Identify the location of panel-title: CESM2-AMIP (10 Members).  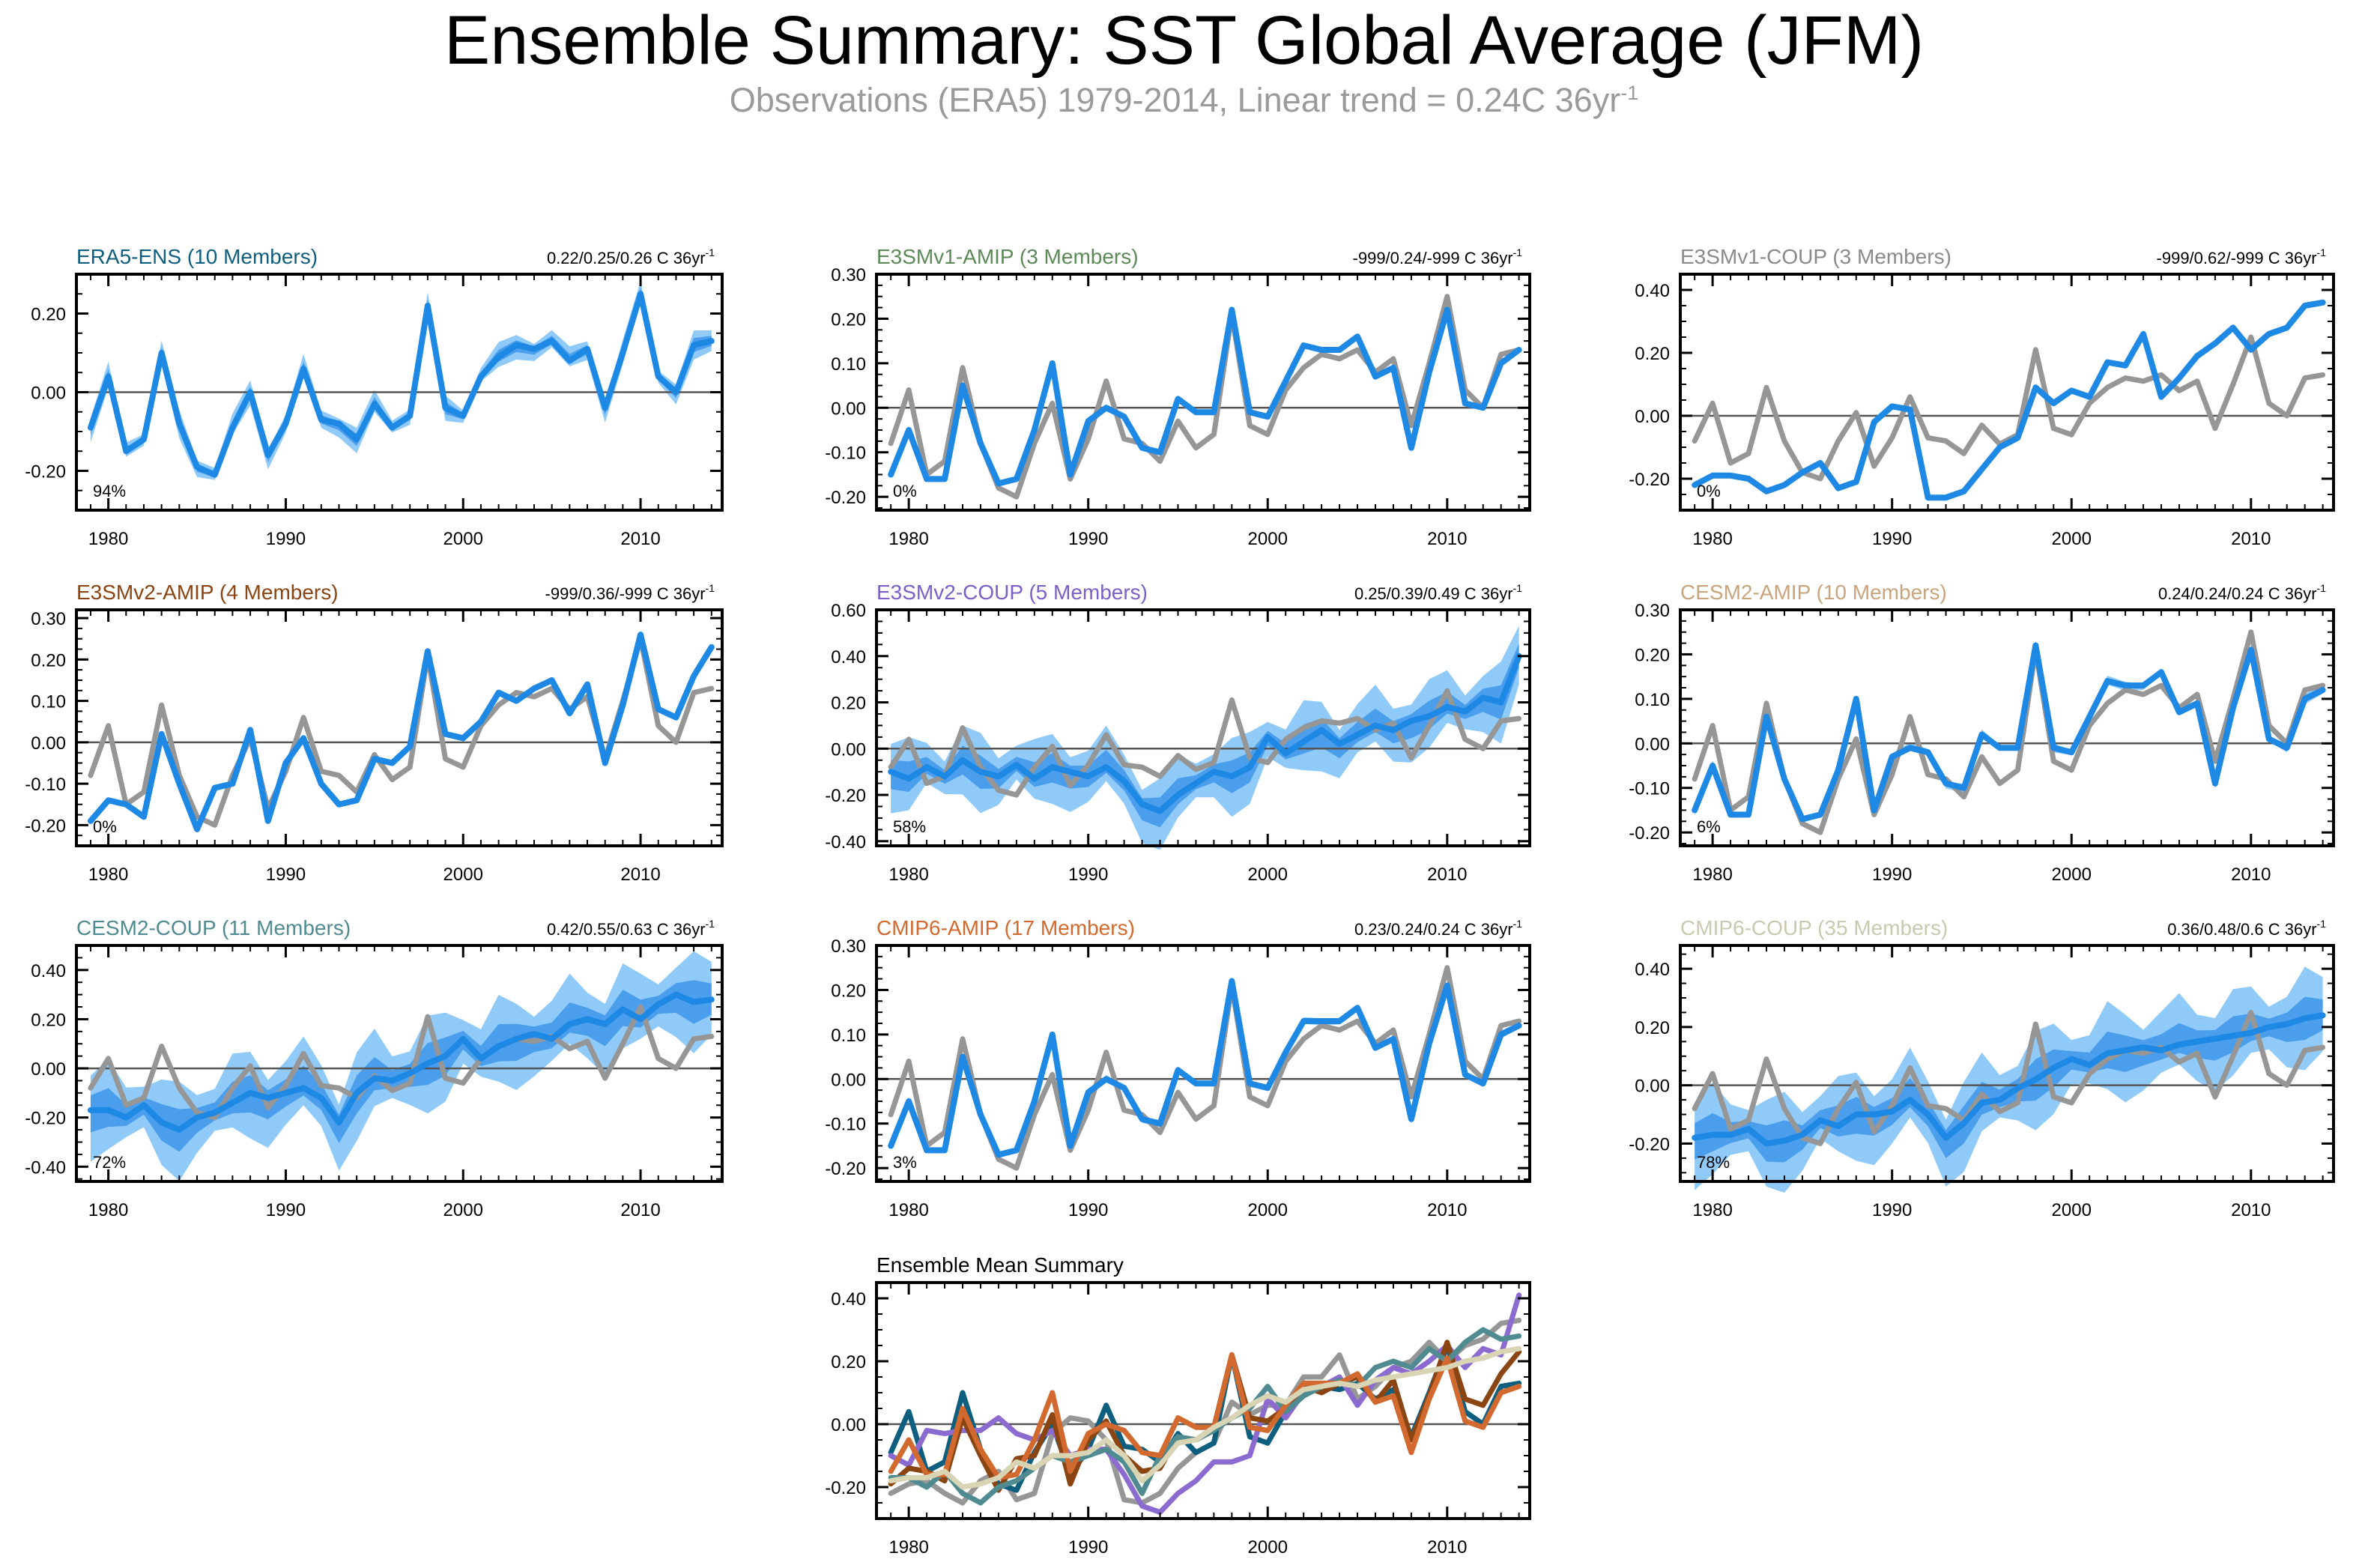
(1813, 592).